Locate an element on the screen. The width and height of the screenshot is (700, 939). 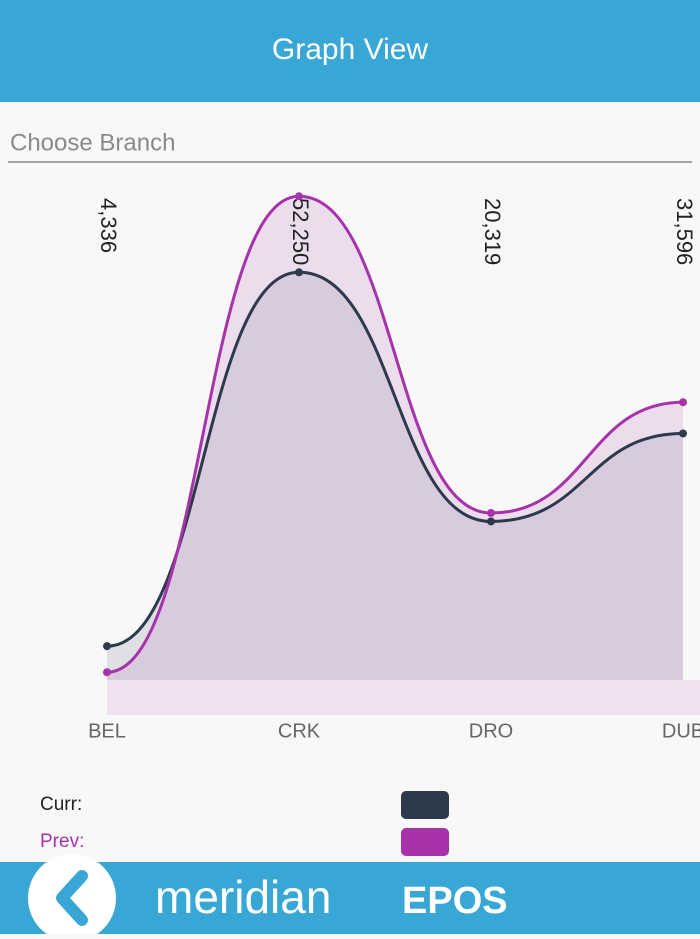
footer-bar is located at coordinates (350, 898).